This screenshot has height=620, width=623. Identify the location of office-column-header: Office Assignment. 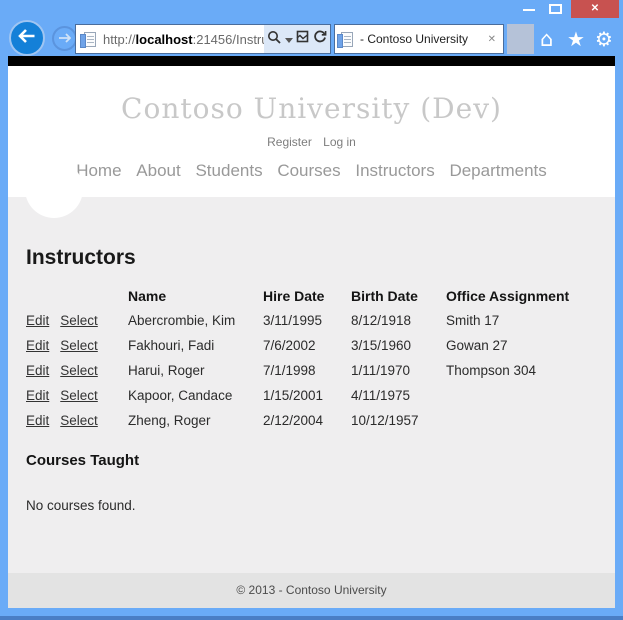
(508, 296).